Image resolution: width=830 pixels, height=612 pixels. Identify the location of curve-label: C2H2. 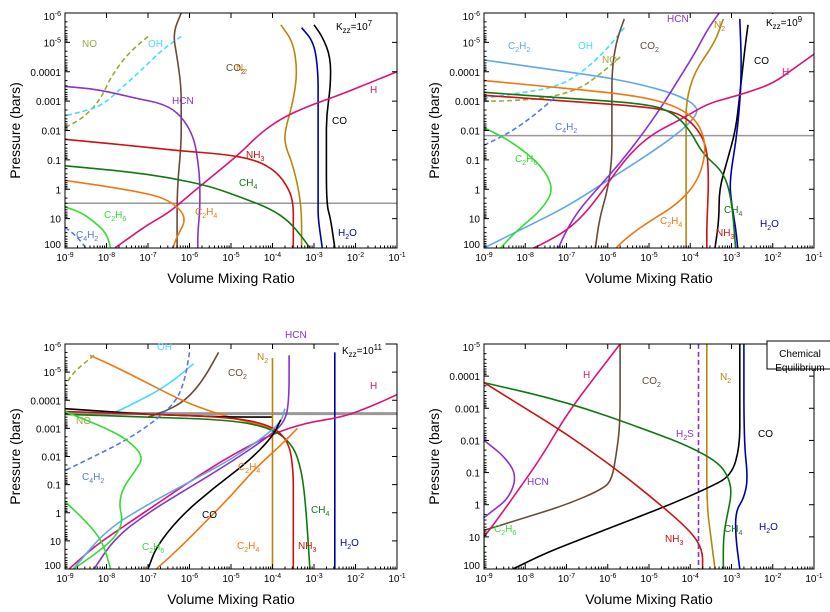
(519, 47).